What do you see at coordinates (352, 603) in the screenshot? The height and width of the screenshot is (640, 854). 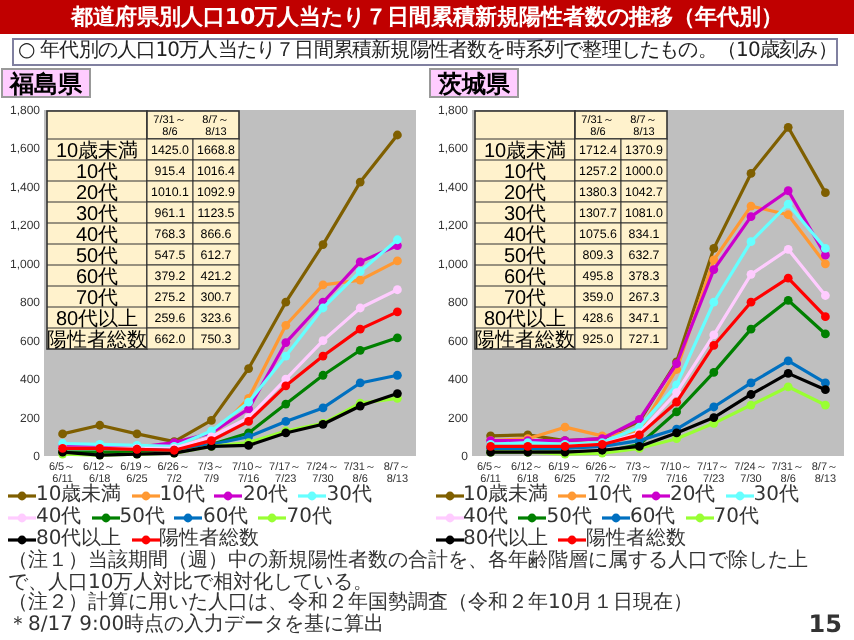 I see `text: （注２）計算に用いた人口は、令和２年国勢調査（令和２年10月１日現在）` at bounding box center [352, 603].